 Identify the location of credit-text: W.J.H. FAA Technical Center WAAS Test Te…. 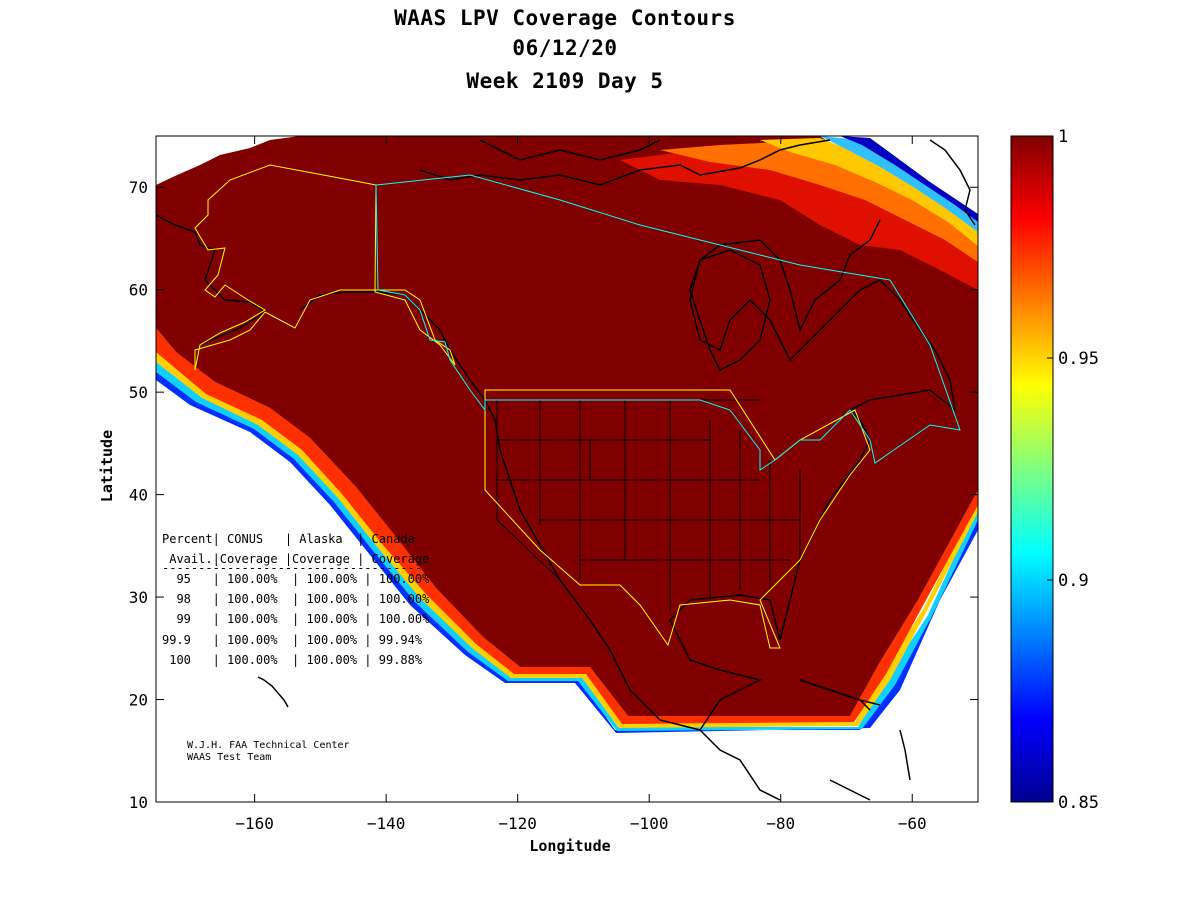
(268, 751).